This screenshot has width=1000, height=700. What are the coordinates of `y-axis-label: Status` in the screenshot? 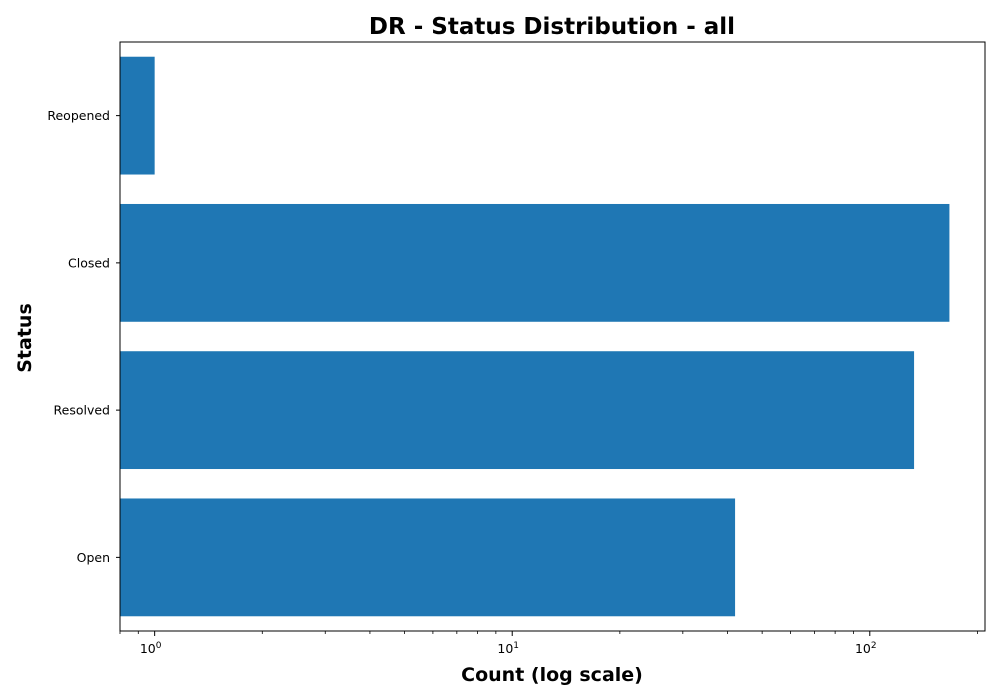 It's located at (25, 338).